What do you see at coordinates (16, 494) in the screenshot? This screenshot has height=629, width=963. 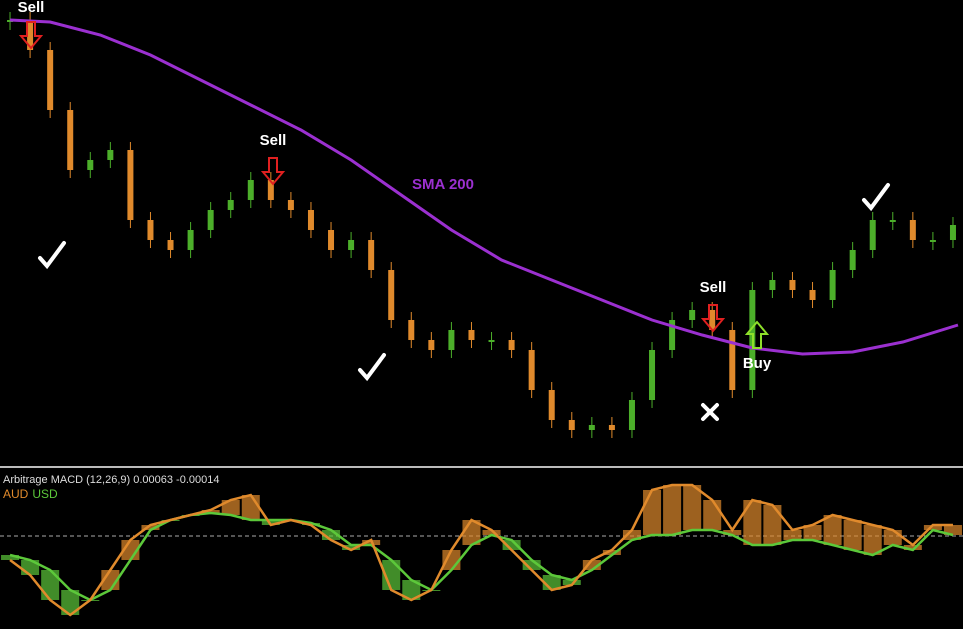 I see `legend-entry: AUD` at bounding box center [16, 494].